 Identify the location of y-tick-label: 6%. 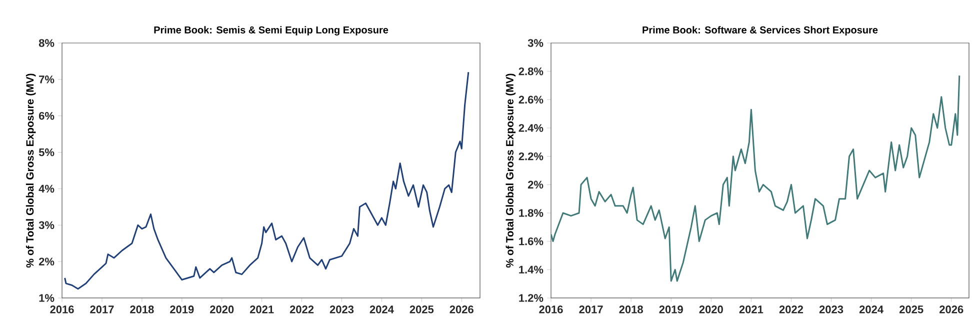
(46, 116).